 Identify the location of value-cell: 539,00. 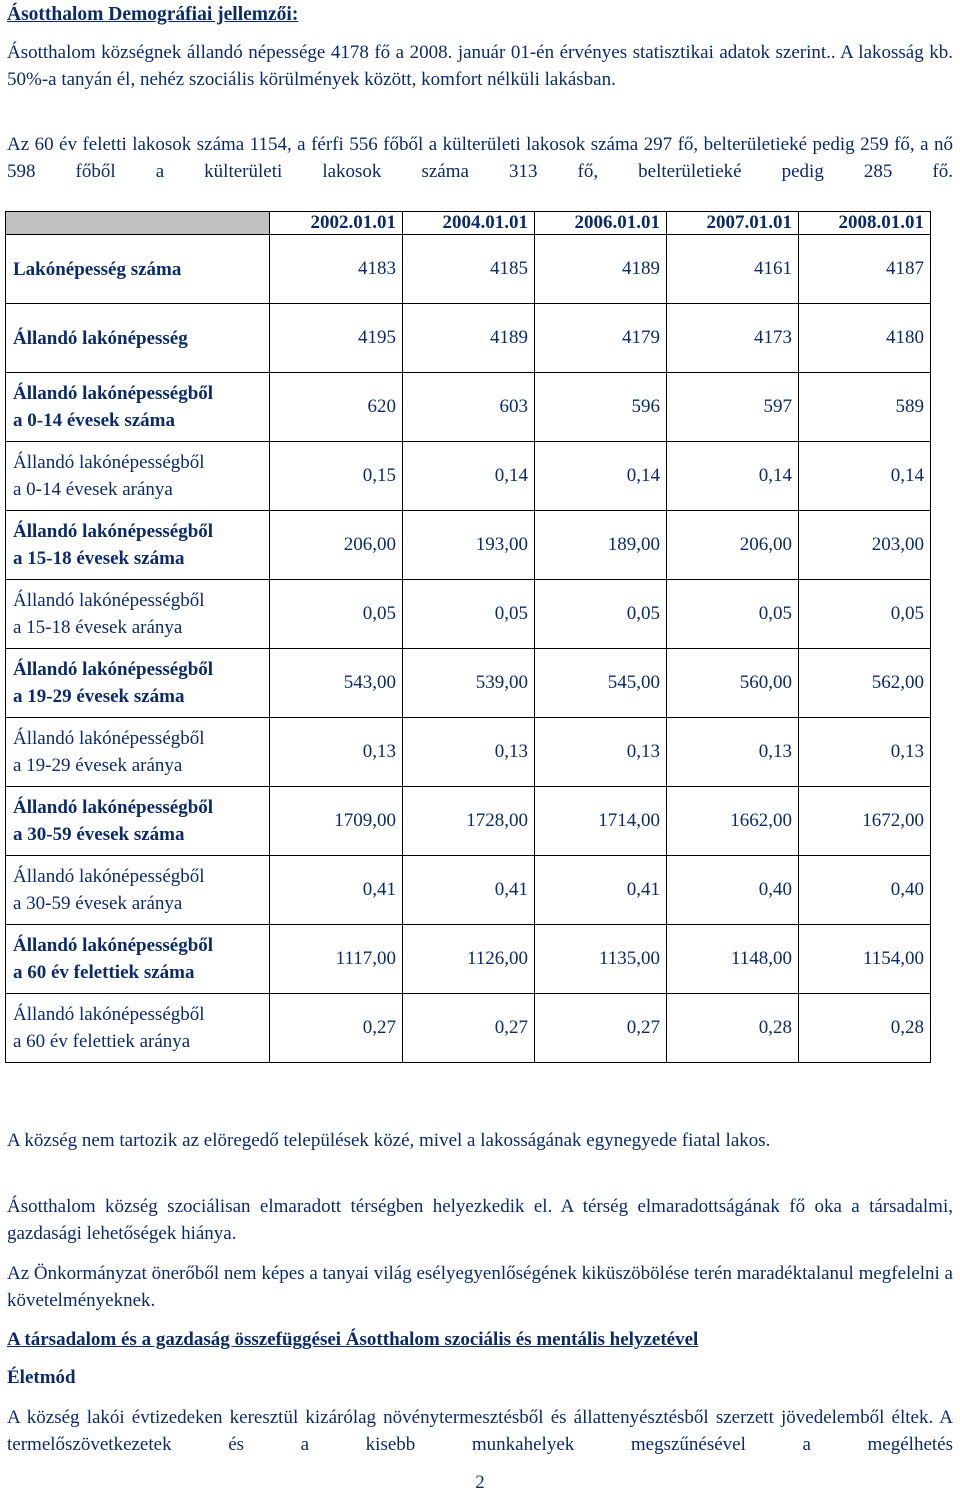
(468, 683).